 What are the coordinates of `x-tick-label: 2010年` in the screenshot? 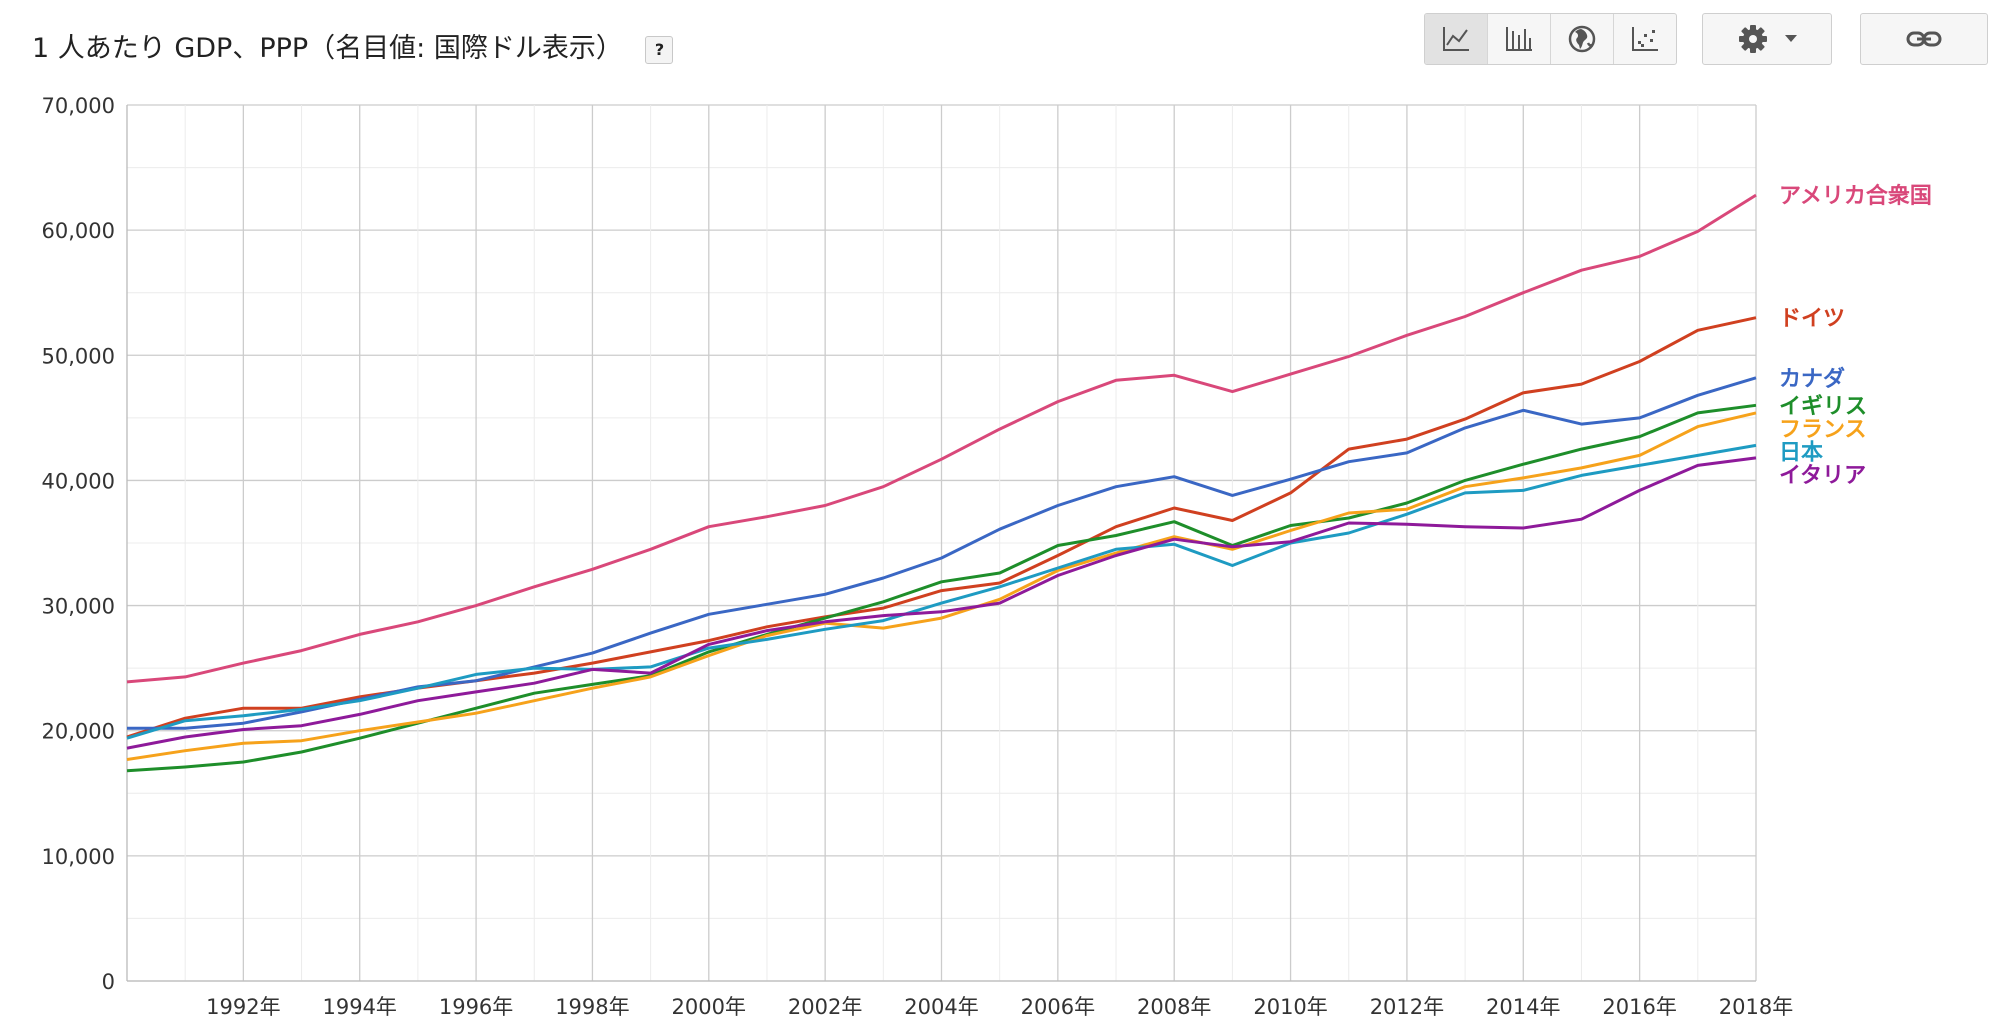 It's located at (1290, 1007).